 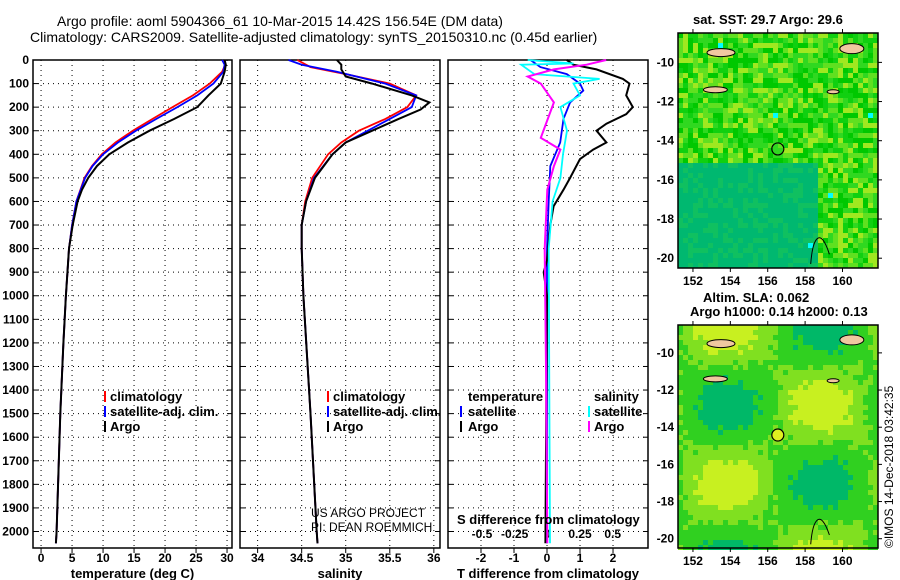 What do you see at coordinates (693, 281) in the screenshot?
I see `lon-tick-label: 152` at bounding box center [693, 281].